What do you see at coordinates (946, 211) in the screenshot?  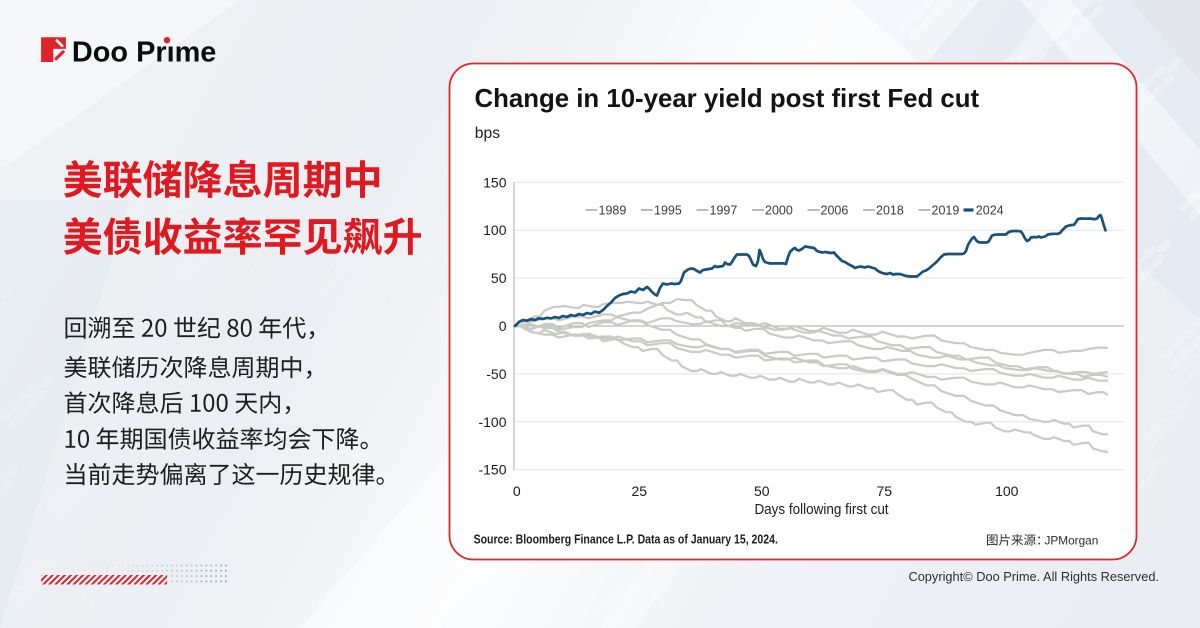 I see `svg-text: 2019` at bounding box center [946, 211].